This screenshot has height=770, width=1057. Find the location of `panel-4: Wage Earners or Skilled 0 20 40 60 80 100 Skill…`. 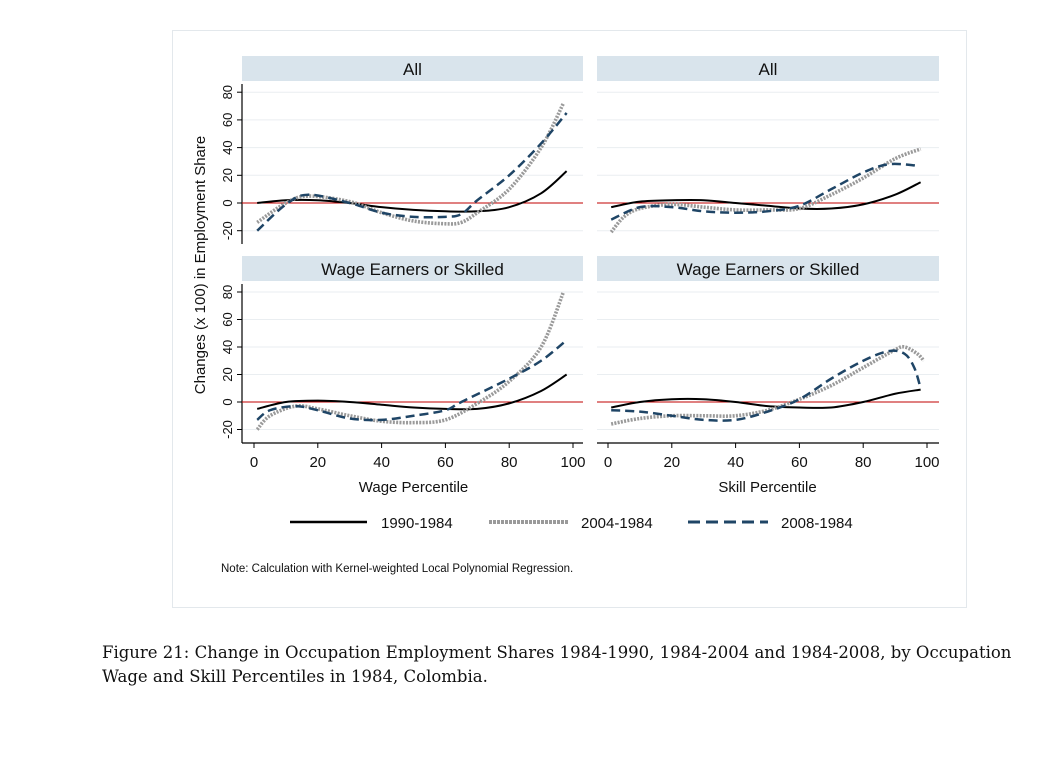

panel-4: Wage Earners or Skilled 0 20 40 60 80 100 Skill… is located at coordinates (768, 376).